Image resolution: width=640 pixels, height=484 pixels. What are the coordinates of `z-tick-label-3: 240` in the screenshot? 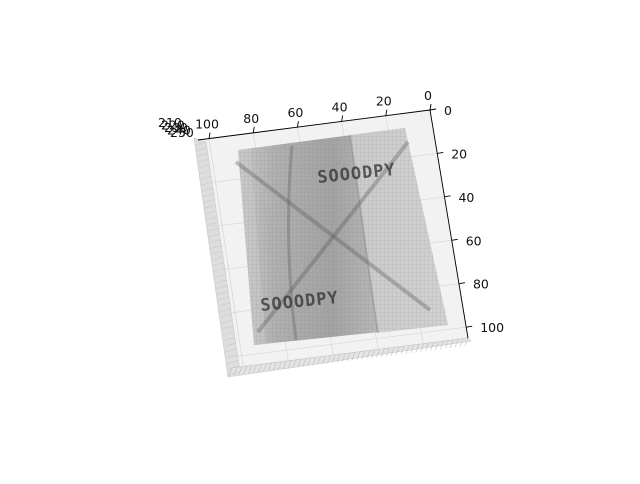 It's located at (179, 130).